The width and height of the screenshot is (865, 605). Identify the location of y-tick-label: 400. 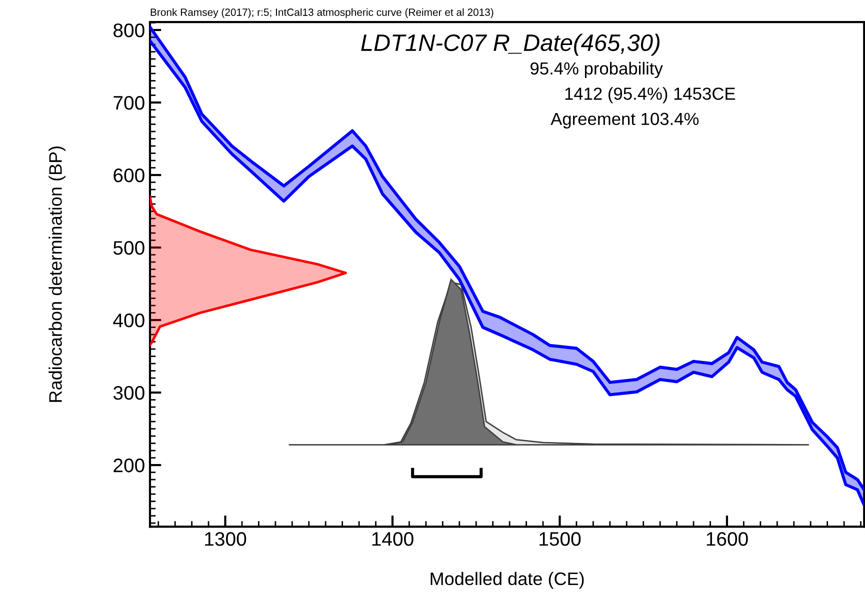
(128, 321).